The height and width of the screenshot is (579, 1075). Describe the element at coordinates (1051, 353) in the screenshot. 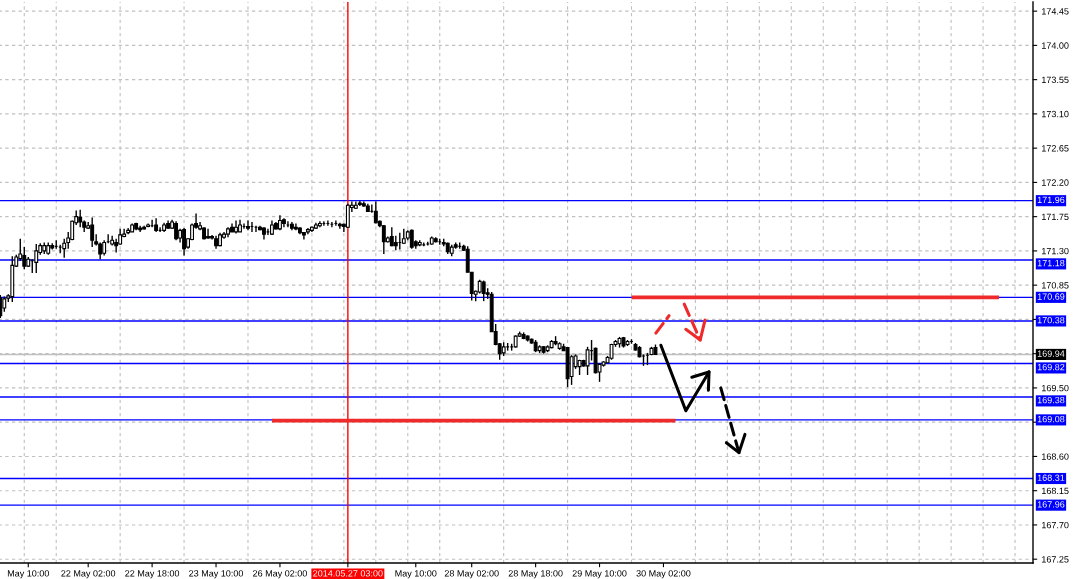

I see `ref-line-label: 169.94` at that location.